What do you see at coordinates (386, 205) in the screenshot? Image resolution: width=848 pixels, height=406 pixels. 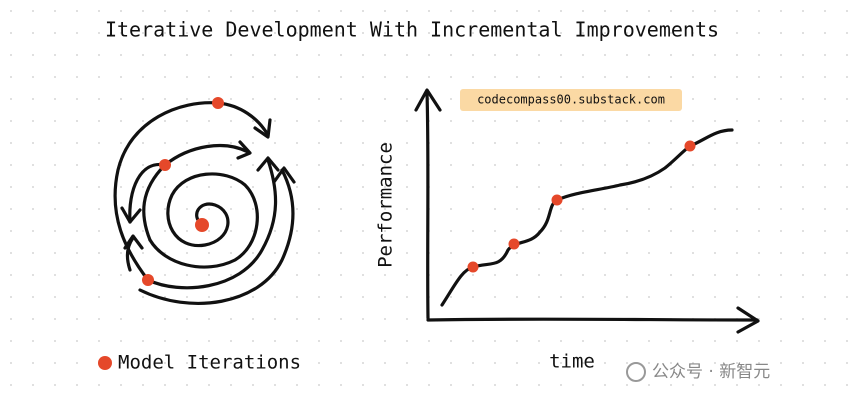 I see `y-axis-label: Performance` at bounding box center [386, 205].